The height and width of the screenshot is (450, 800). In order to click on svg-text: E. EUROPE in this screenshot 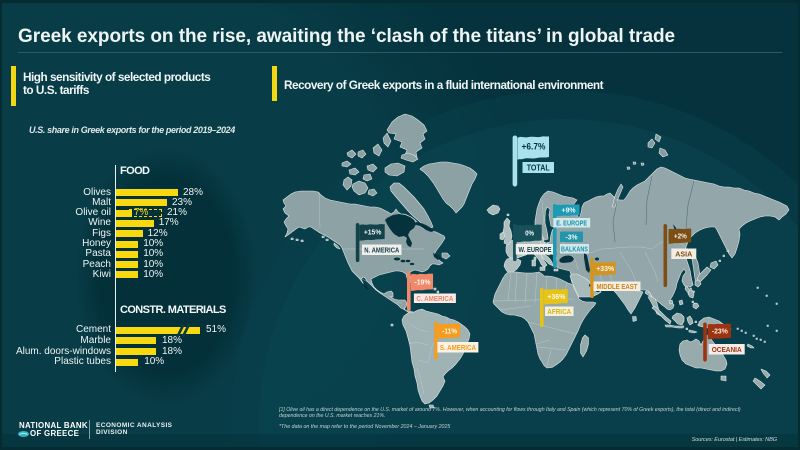, I will do `click(571, 222)`.